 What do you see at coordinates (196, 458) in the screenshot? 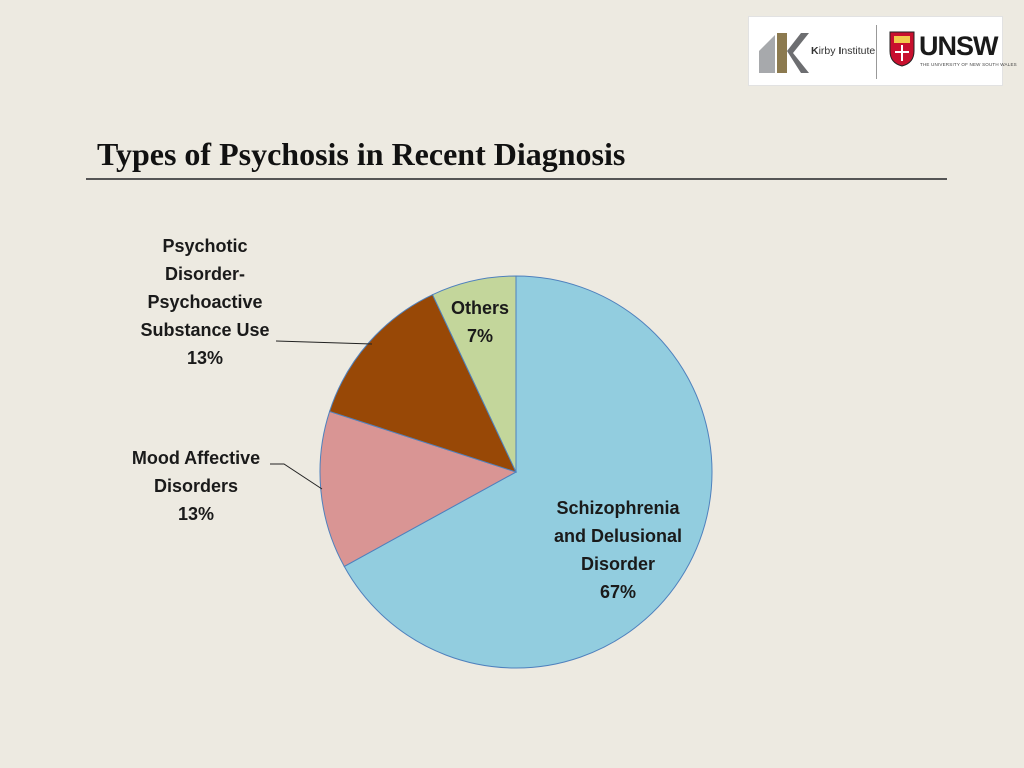
I see `pie-label-line: Mood Affective` at bounding box center [196, 458].